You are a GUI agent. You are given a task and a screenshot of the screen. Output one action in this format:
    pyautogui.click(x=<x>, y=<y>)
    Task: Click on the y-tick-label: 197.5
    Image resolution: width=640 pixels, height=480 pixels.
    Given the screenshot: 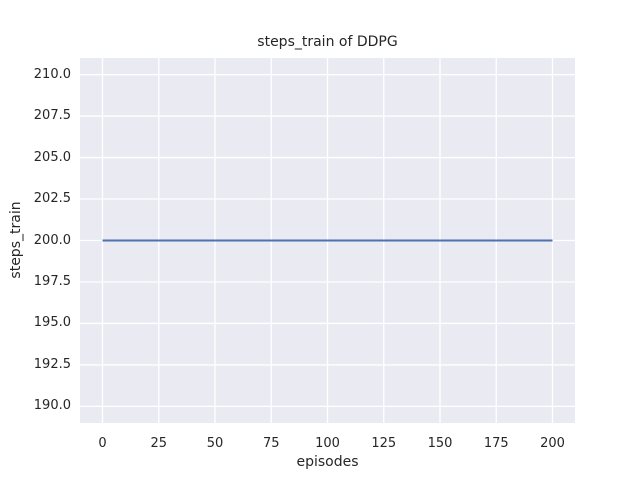 What is the action you would take?
    pyautogui.click(x=52, y=281)
    